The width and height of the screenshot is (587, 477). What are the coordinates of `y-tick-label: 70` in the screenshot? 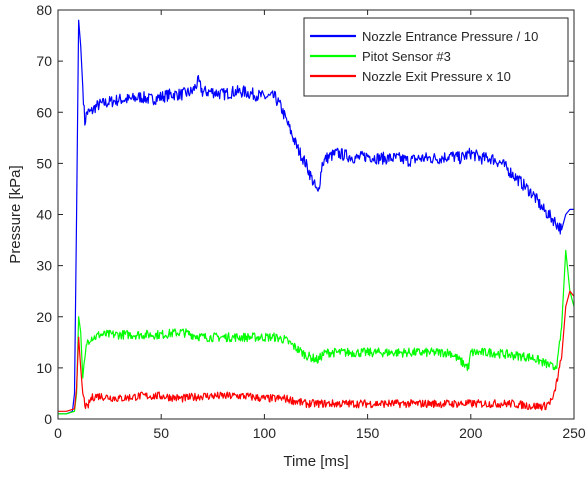 It's located at (44, 61).